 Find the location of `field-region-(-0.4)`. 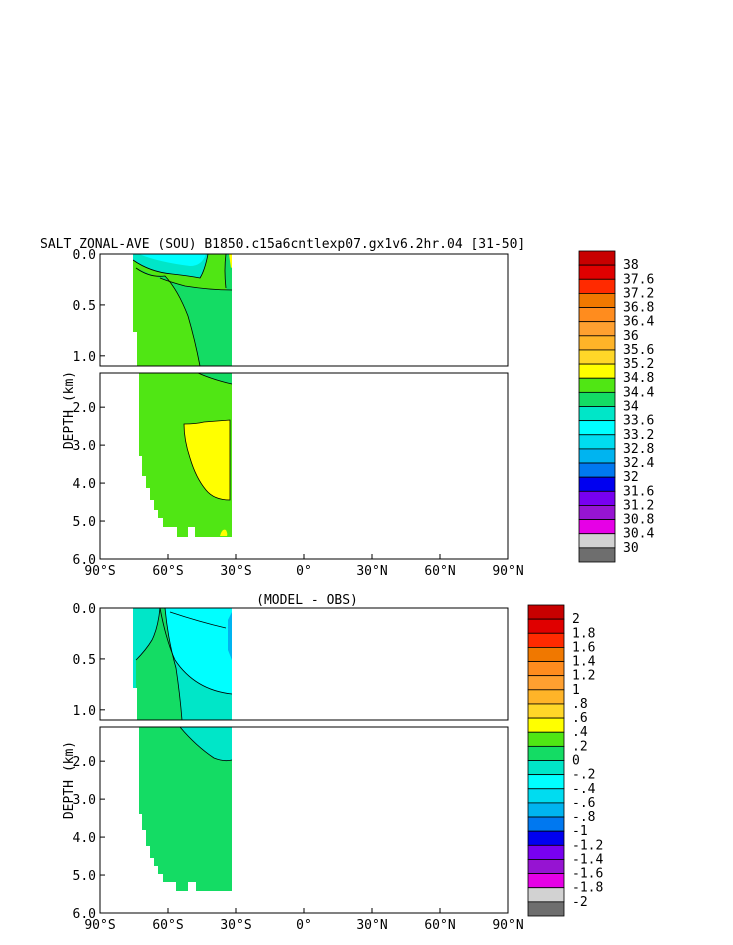

field-region-(-0.4) is located at coordinates (196, 651).